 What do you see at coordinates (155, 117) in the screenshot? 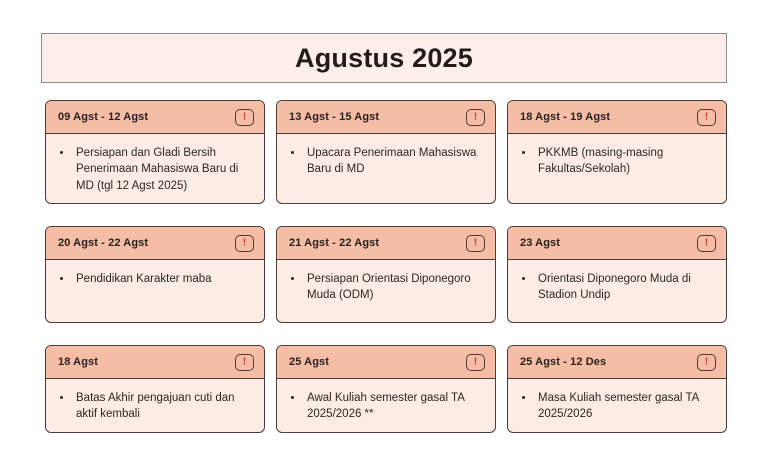
I see `card-header: 09 Agst - 12 Agst !` at bounding box center [155, 117].